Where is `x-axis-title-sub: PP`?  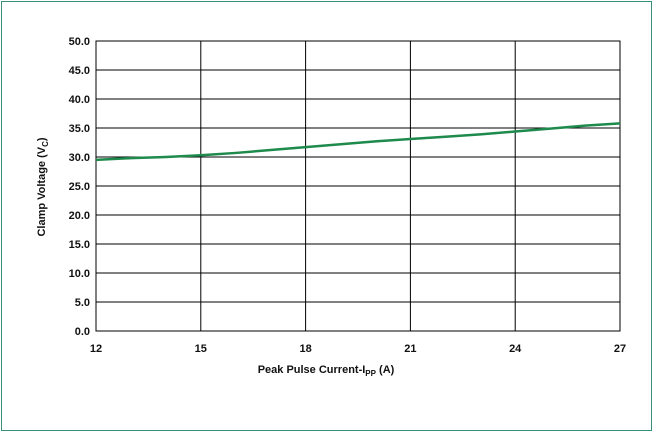
x-axis-title-sub: PP is located at coordinates (370, 373).